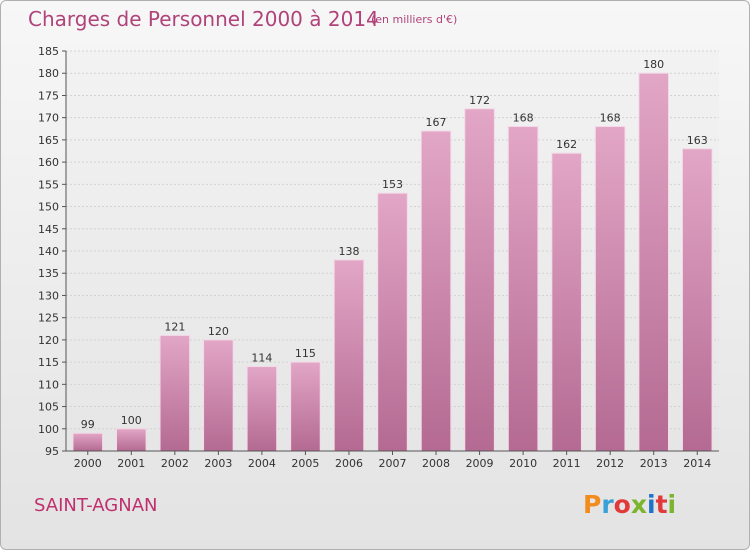  I want to click on value-label: 162, so click(566, 144).